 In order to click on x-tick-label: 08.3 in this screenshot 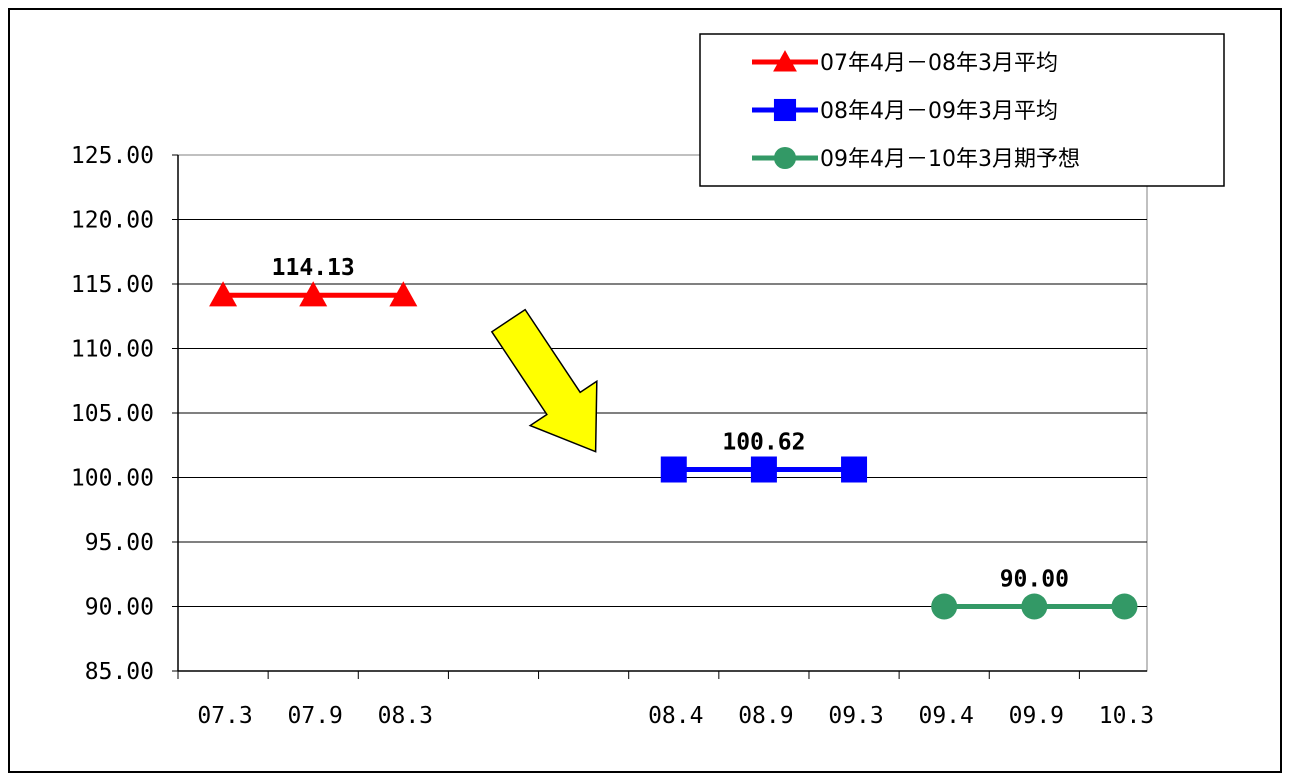, I will do `click(405, 716)`.